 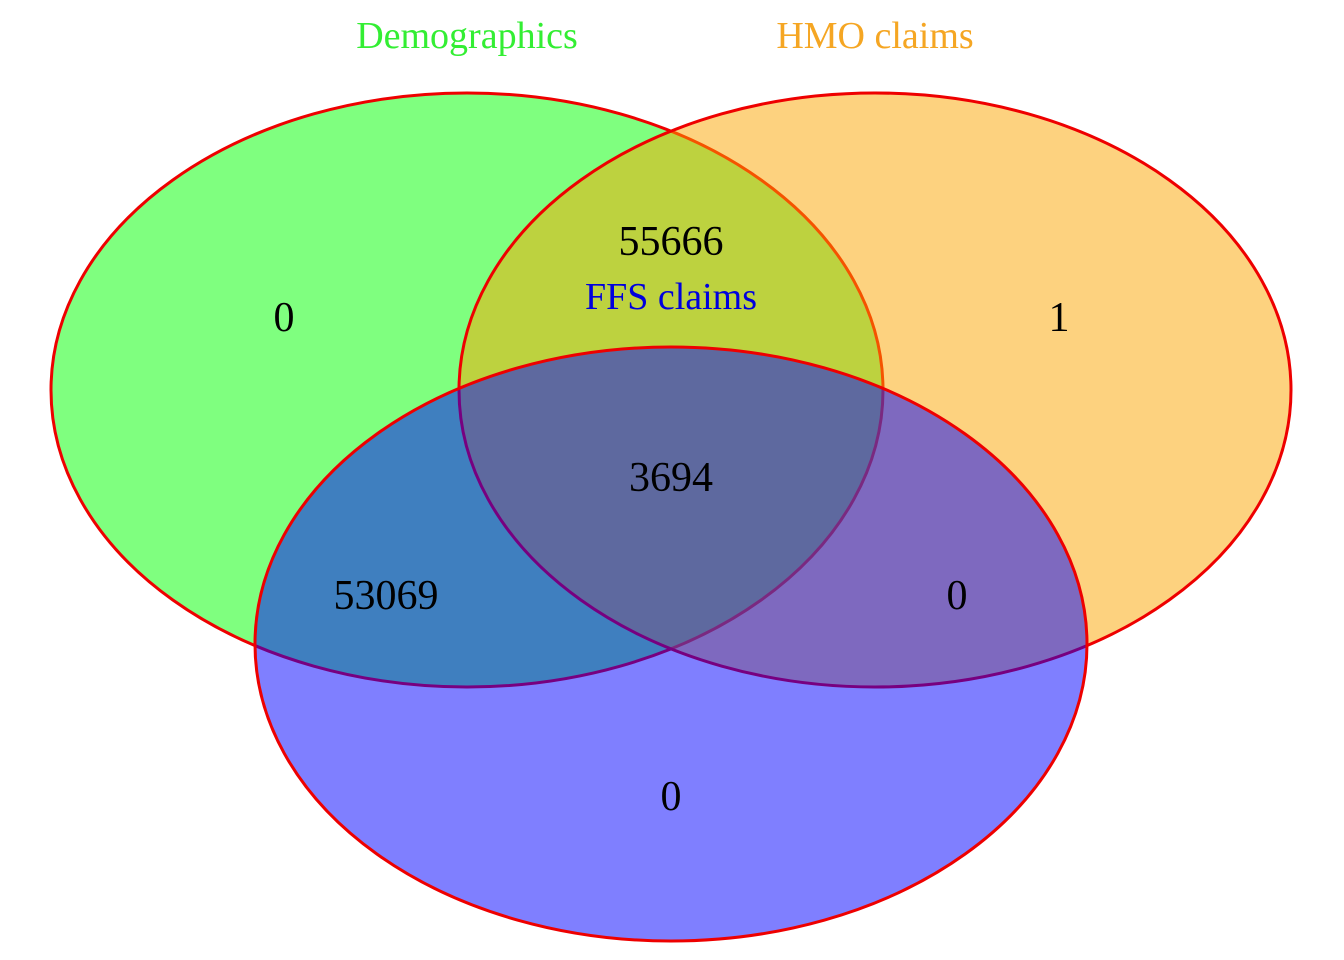 What do you see at coordinates (467, 36) in the screenshot?
I see `demographics-set-label: Demographics` at bounding box center [467, 36].